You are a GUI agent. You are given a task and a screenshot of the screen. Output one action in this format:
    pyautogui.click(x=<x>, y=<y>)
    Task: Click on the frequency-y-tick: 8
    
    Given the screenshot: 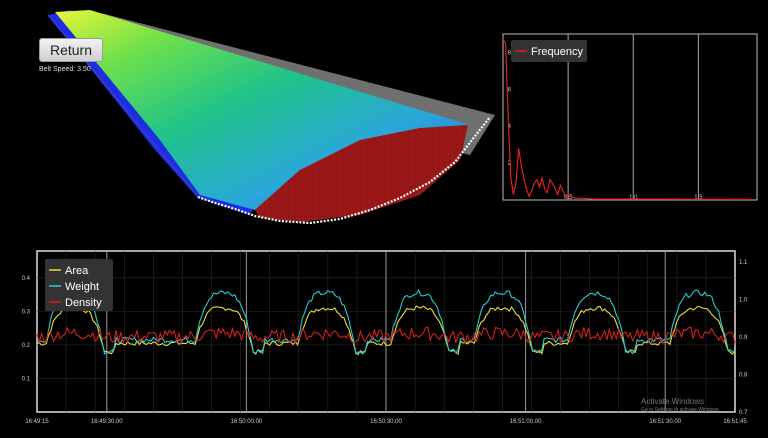 What is the action you would take?
    pyautogui.click(x=510, y=53)
    